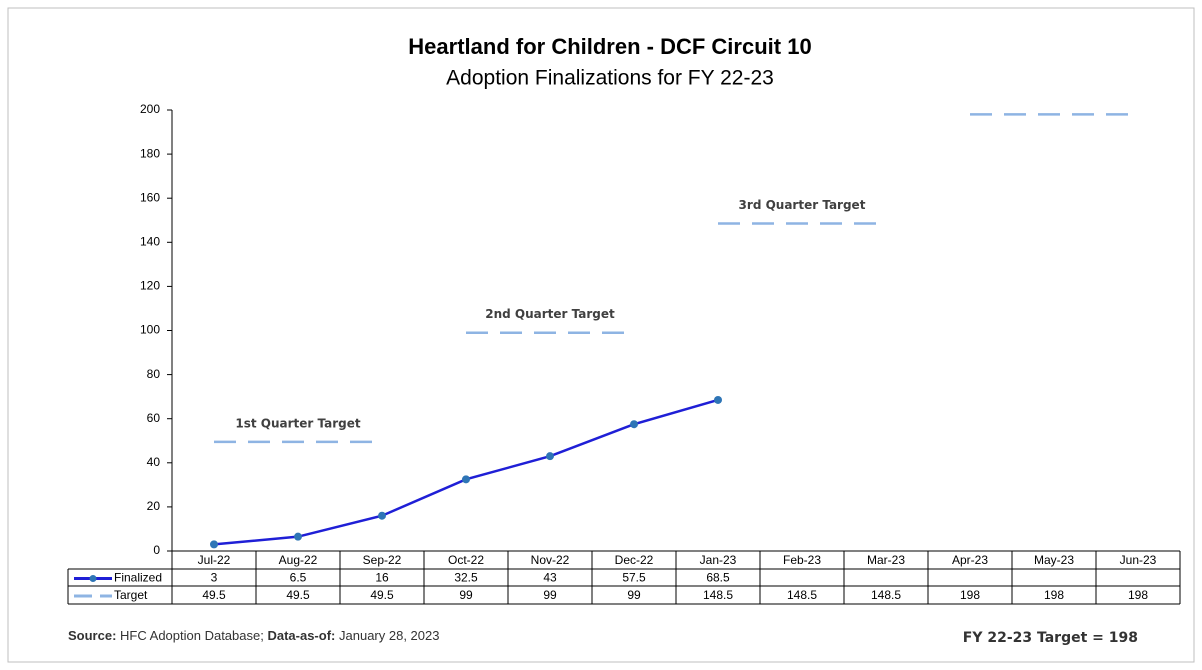  What do you see at coordinates (192, 635) in the screenshot?
I see `source: HFC Adoption Database;` at bounding box center [192, 635].